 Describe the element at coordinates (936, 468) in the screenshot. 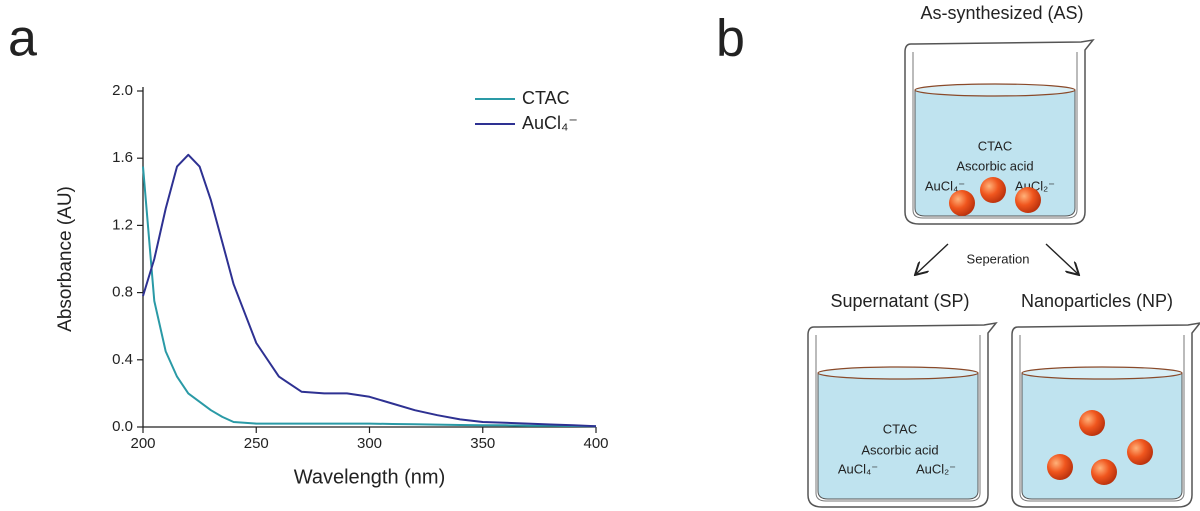

I see `content-text: AuCl₂⁻` at that location.